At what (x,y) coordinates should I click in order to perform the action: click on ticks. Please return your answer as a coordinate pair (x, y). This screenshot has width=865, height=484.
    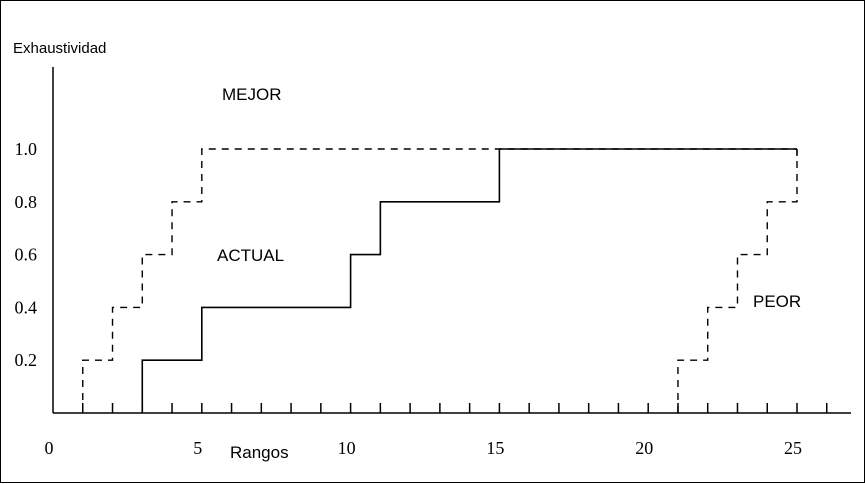
    Looking at the image, I should click on (455, 408).